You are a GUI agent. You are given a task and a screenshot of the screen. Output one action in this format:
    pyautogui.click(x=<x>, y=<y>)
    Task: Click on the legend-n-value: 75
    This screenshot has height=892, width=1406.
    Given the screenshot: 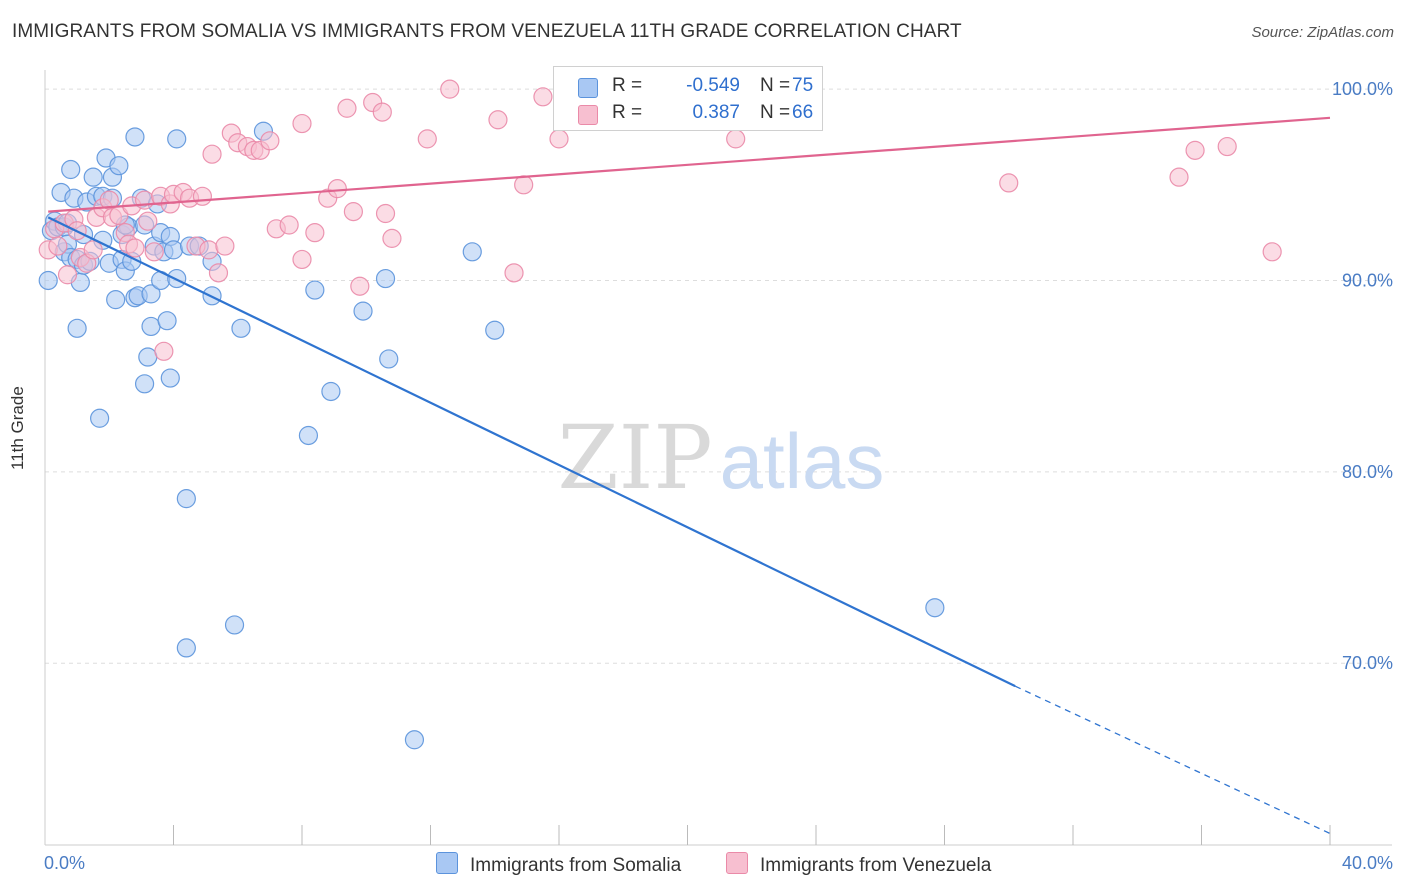 What is the action you would take?
    pyautogui.click(x=803, y=85)
    